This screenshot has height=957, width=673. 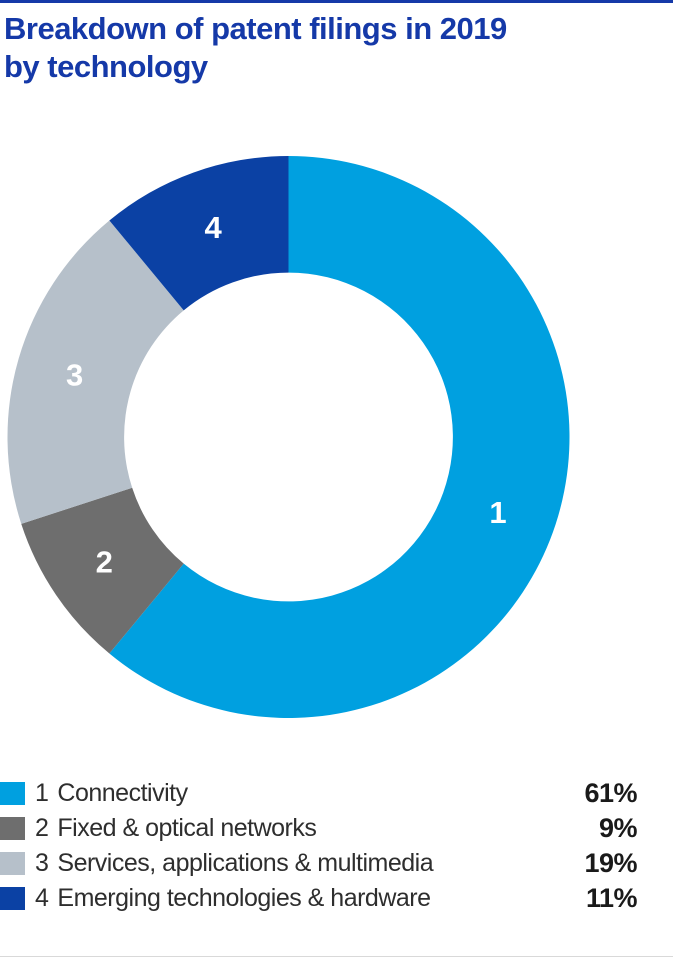 What do you see at coordinates (122, 793) in the screenshot?
I see `legend-label: Connectivity` at bounding box center [122, 793].